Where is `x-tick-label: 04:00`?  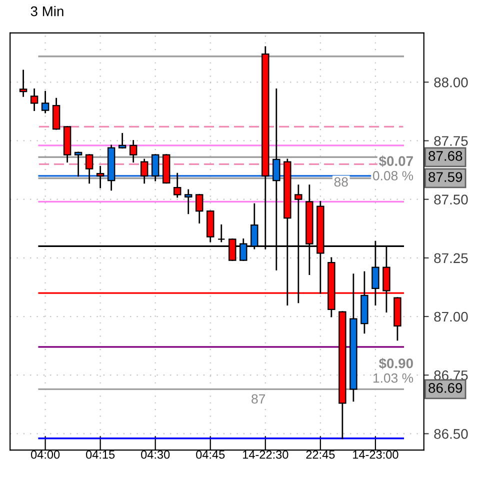
x-tick-label: 04:00 is located at coordinates (45, 454).